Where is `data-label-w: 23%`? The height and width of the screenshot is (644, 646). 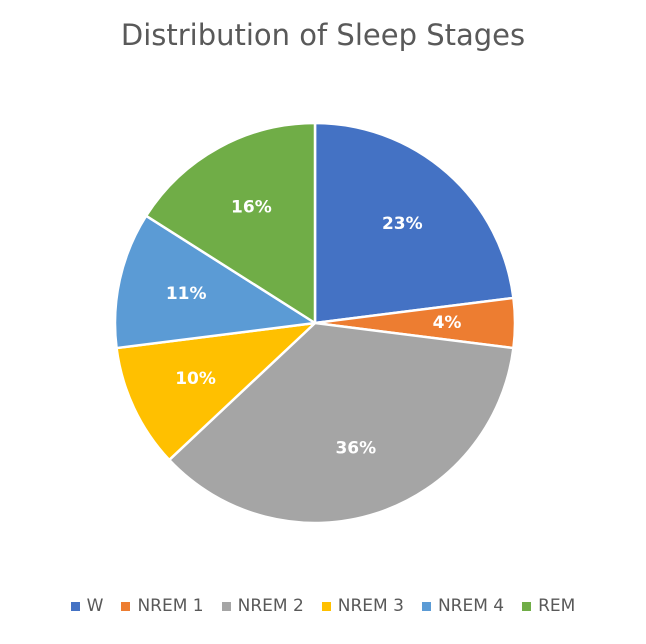 data-label-w: 23% is located at coordinates (402, 224).